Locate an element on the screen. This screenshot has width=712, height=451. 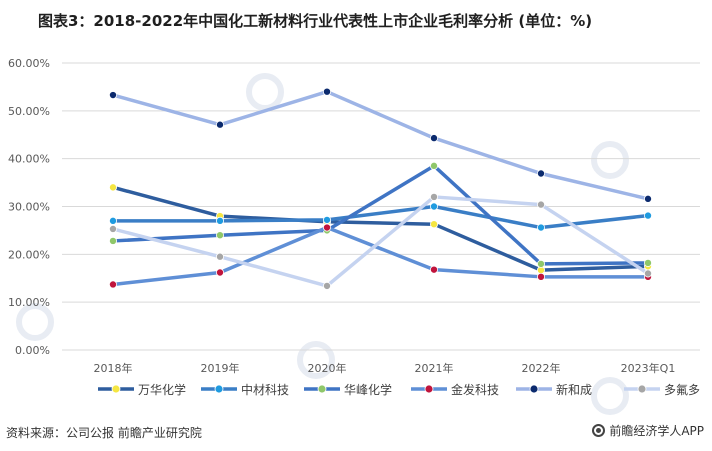
legend-item: 金发科技 is located at coordinates (455, 389).